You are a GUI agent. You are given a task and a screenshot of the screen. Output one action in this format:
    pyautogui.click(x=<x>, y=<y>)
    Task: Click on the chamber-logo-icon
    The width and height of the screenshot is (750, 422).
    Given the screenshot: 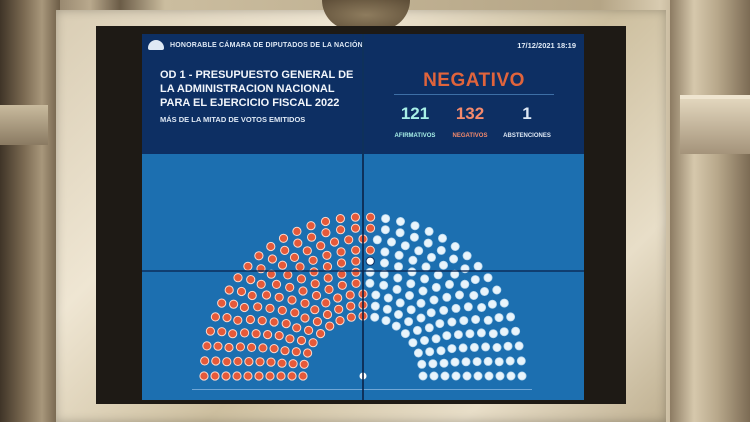 What is the action you would take?
    pyautogui.click(x=156, y=45)
    